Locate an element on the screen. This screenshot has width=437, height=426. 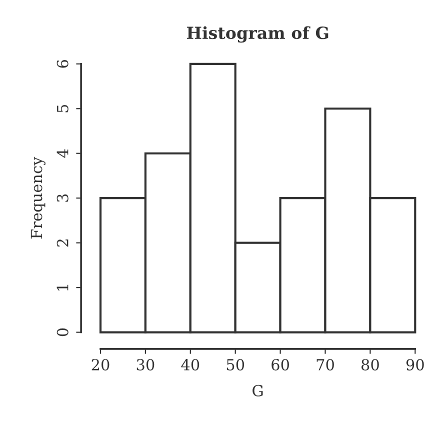
chart-title: Histogram of G is located at coordinates (257, 34).